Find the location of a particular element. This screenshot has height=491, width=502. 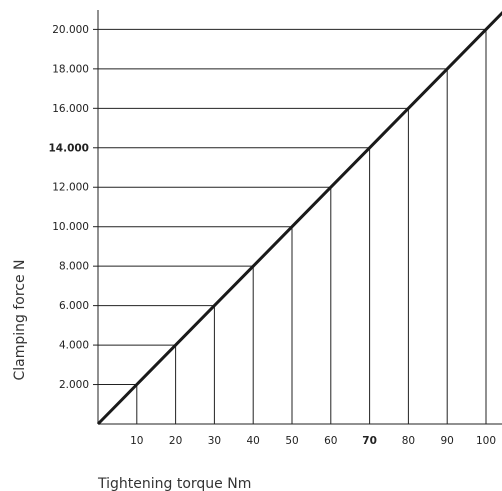

x-tick-label: 50 is located at coordinates (291, 441).